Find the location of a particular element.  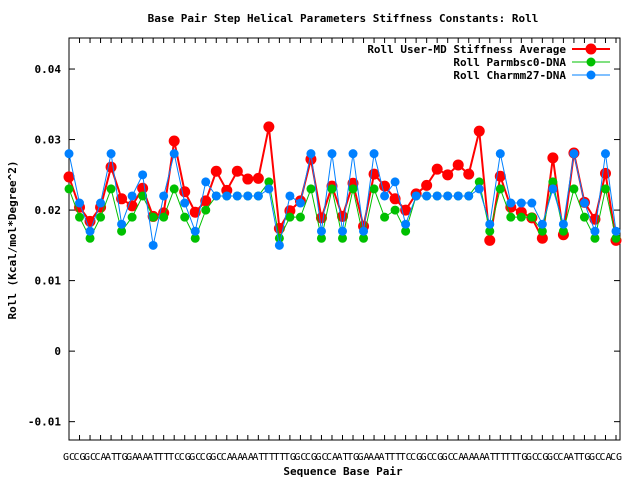

y-axis-label: Roll (Kcal/mol*Degree^2) is located at coordinates (12, 240).